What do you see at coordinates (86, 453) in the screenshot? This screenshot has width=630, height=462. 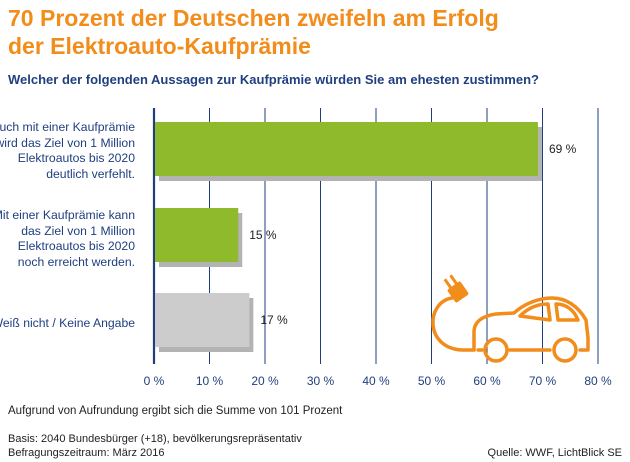 I see `period-line: Befragungszeitraum: März 2016` at bounding box center [86, 453].